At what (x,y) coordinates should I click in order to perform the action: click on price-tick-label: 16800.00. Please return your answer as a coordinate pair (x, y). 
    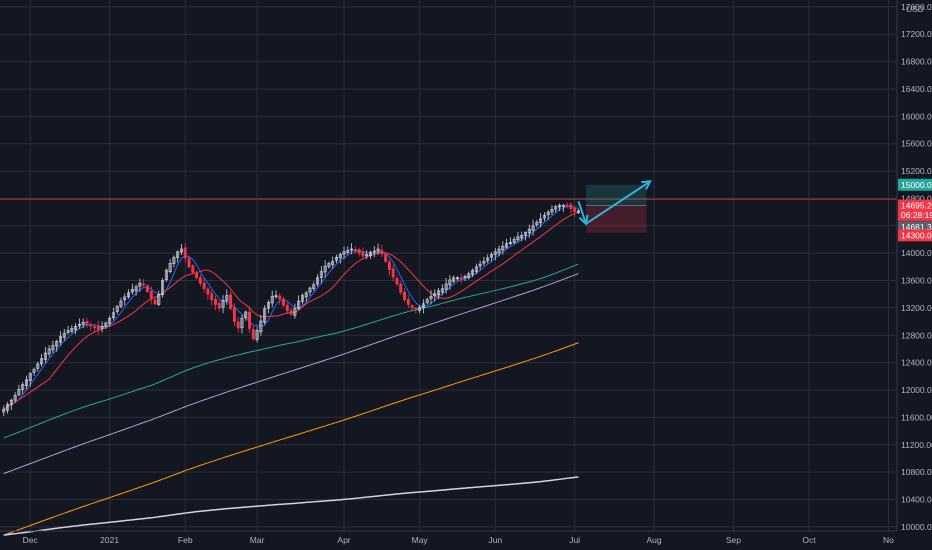
    Looking at the image, I should click on (916, 62).